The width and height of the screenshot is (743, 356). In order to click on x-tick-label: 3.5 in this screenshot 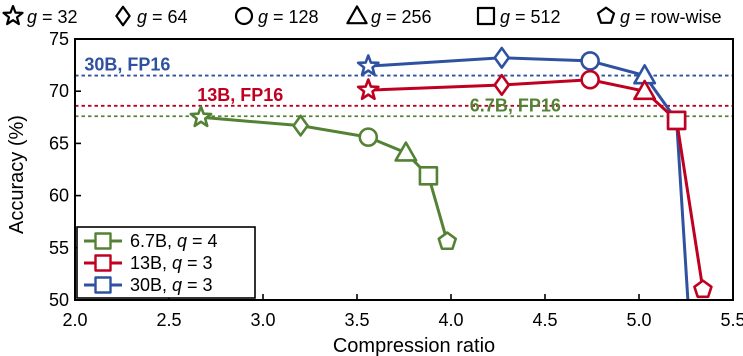, I will do `click(356, 320)`.